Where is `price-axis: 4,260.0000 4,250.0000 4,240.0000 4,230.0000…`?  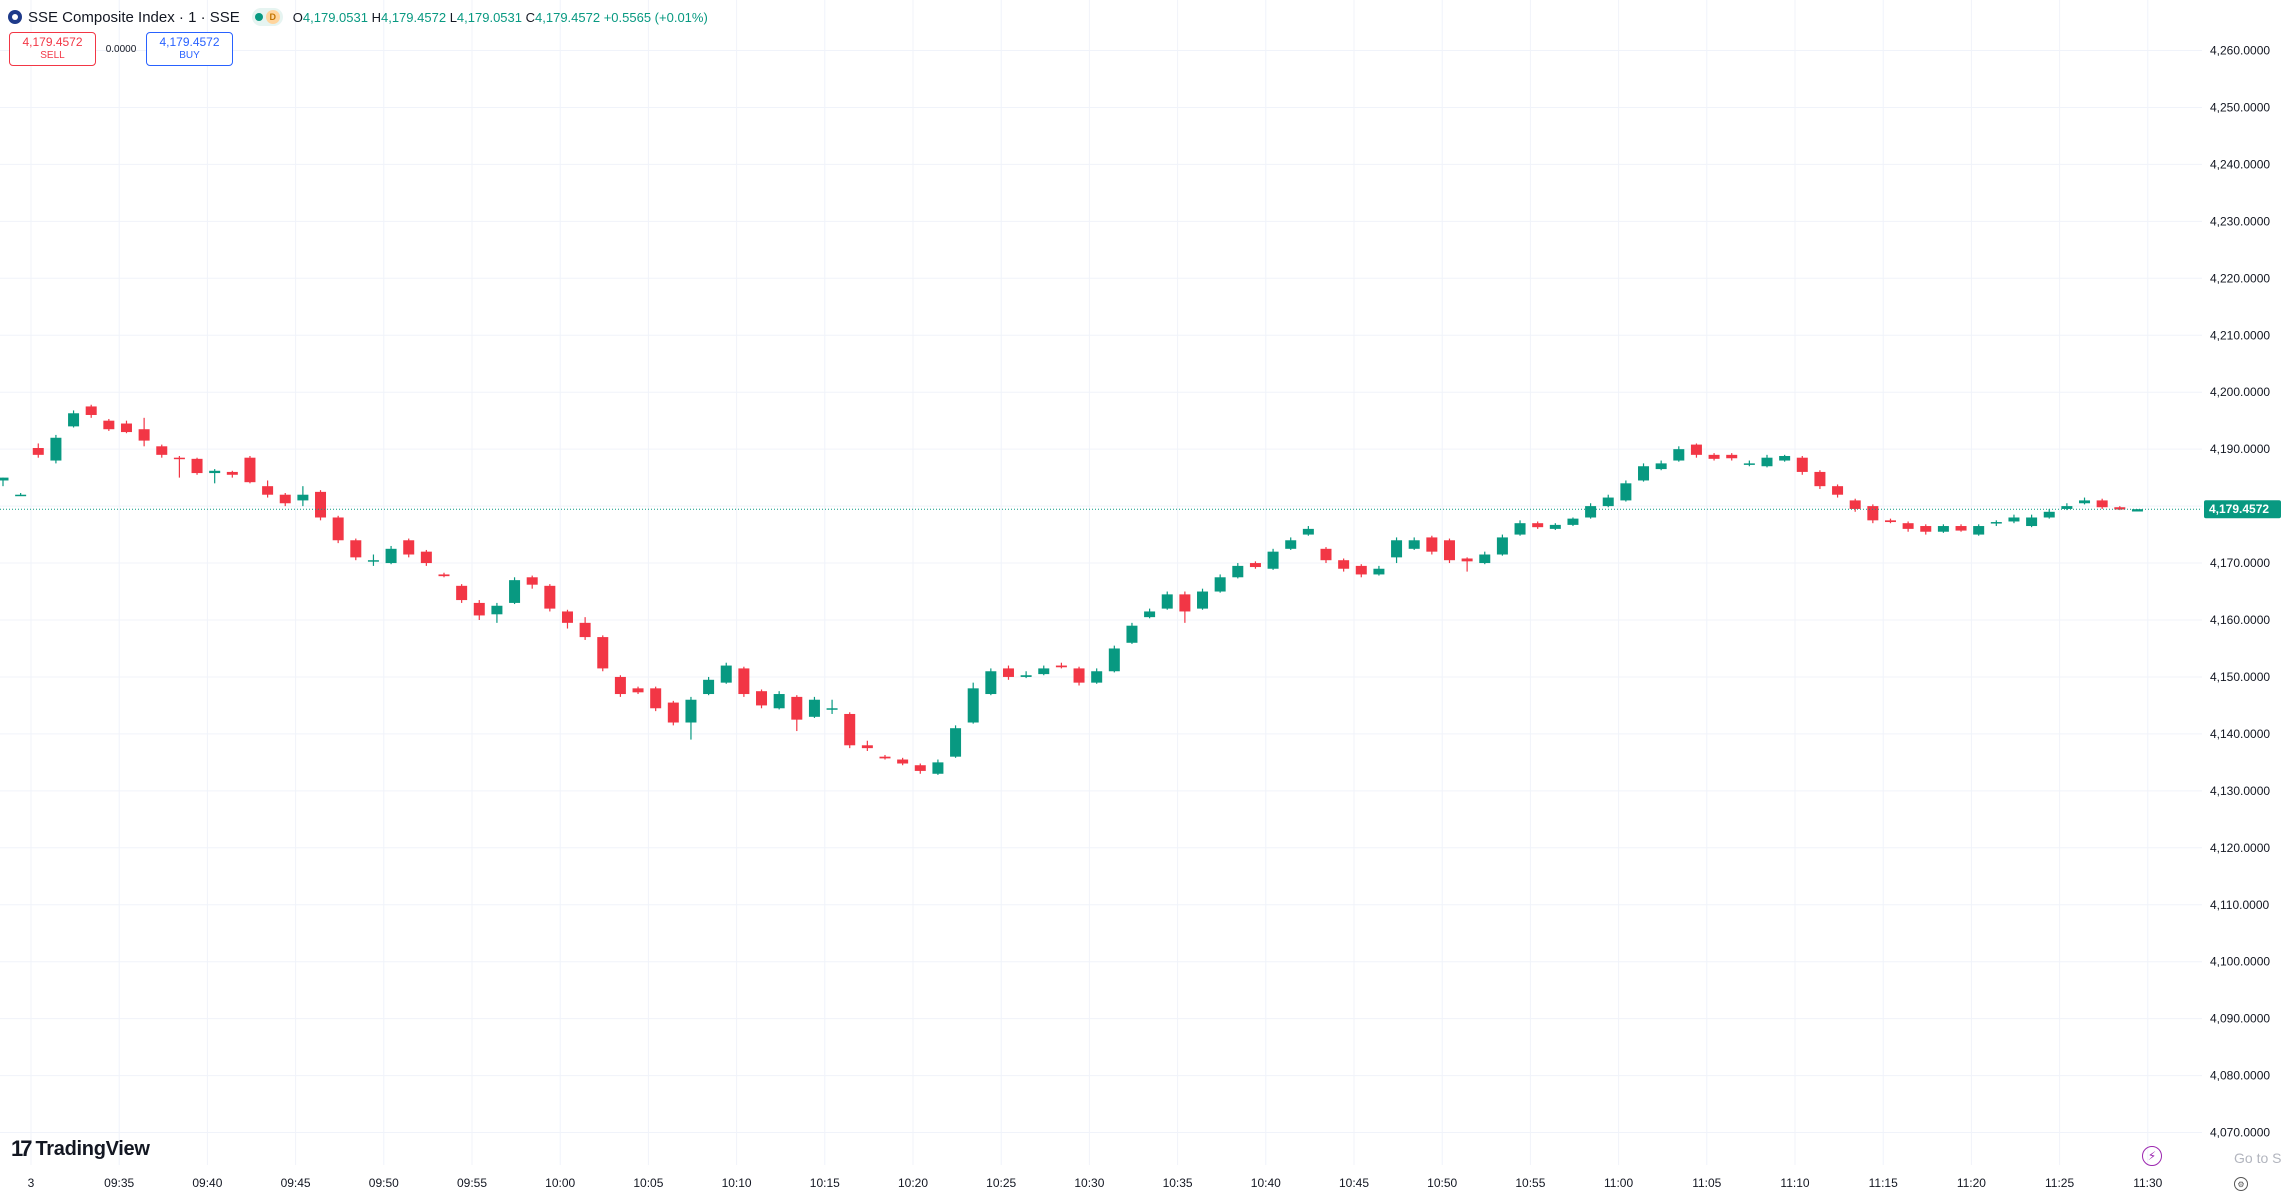 price-axis: 4,260.0000 4,250.0000 4,240.0000 4,230.0000… is located at coordinates (2242, 592).